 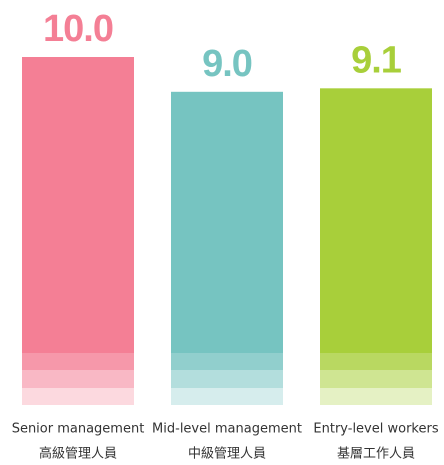 I want to click on x-tick-label: Senior management, so click(x=78, y=429).